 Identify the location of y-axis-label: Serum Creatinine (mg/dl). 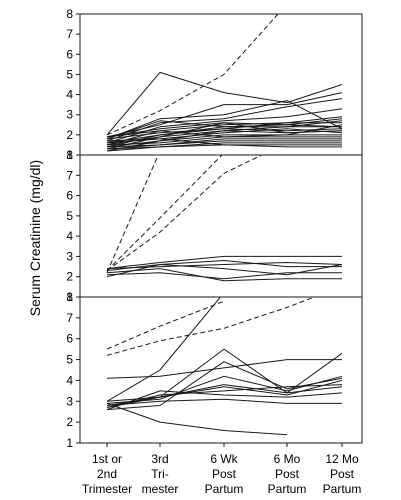
(35, 238).